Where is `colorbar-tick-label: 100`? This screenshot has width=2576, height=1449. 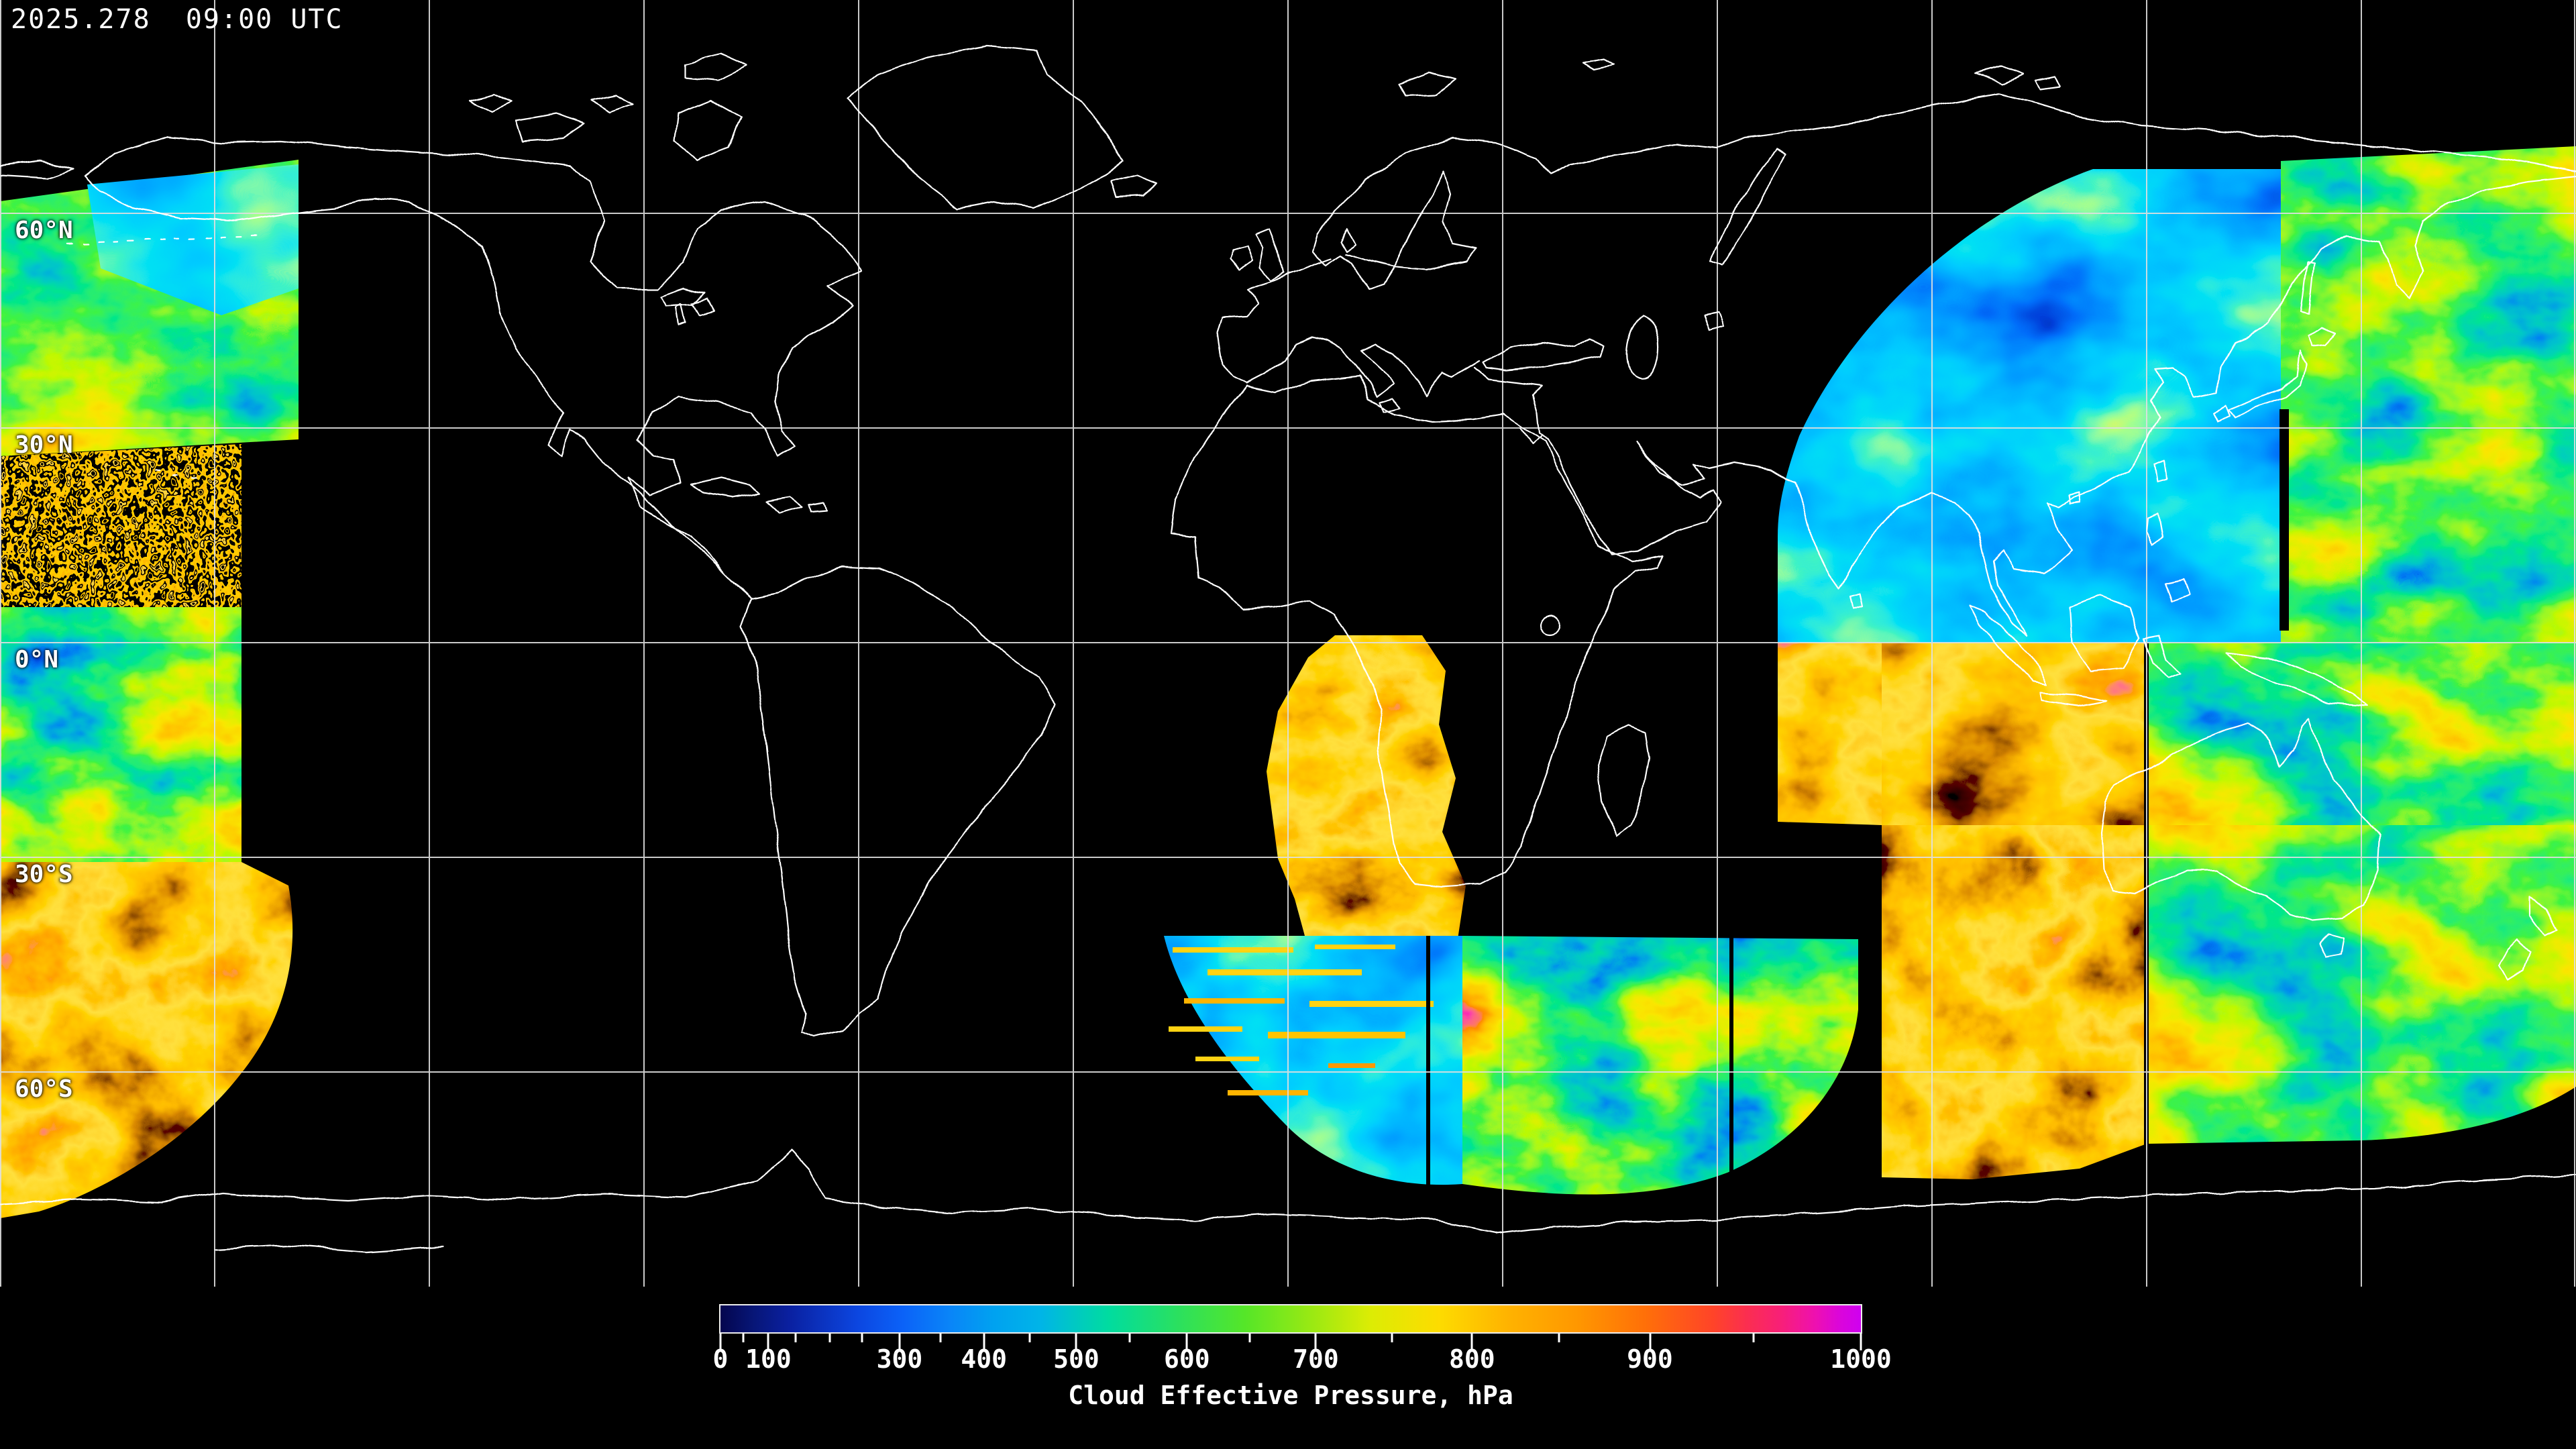
colorbar-tick-label: 100 is located at coordinates (768, 1359).